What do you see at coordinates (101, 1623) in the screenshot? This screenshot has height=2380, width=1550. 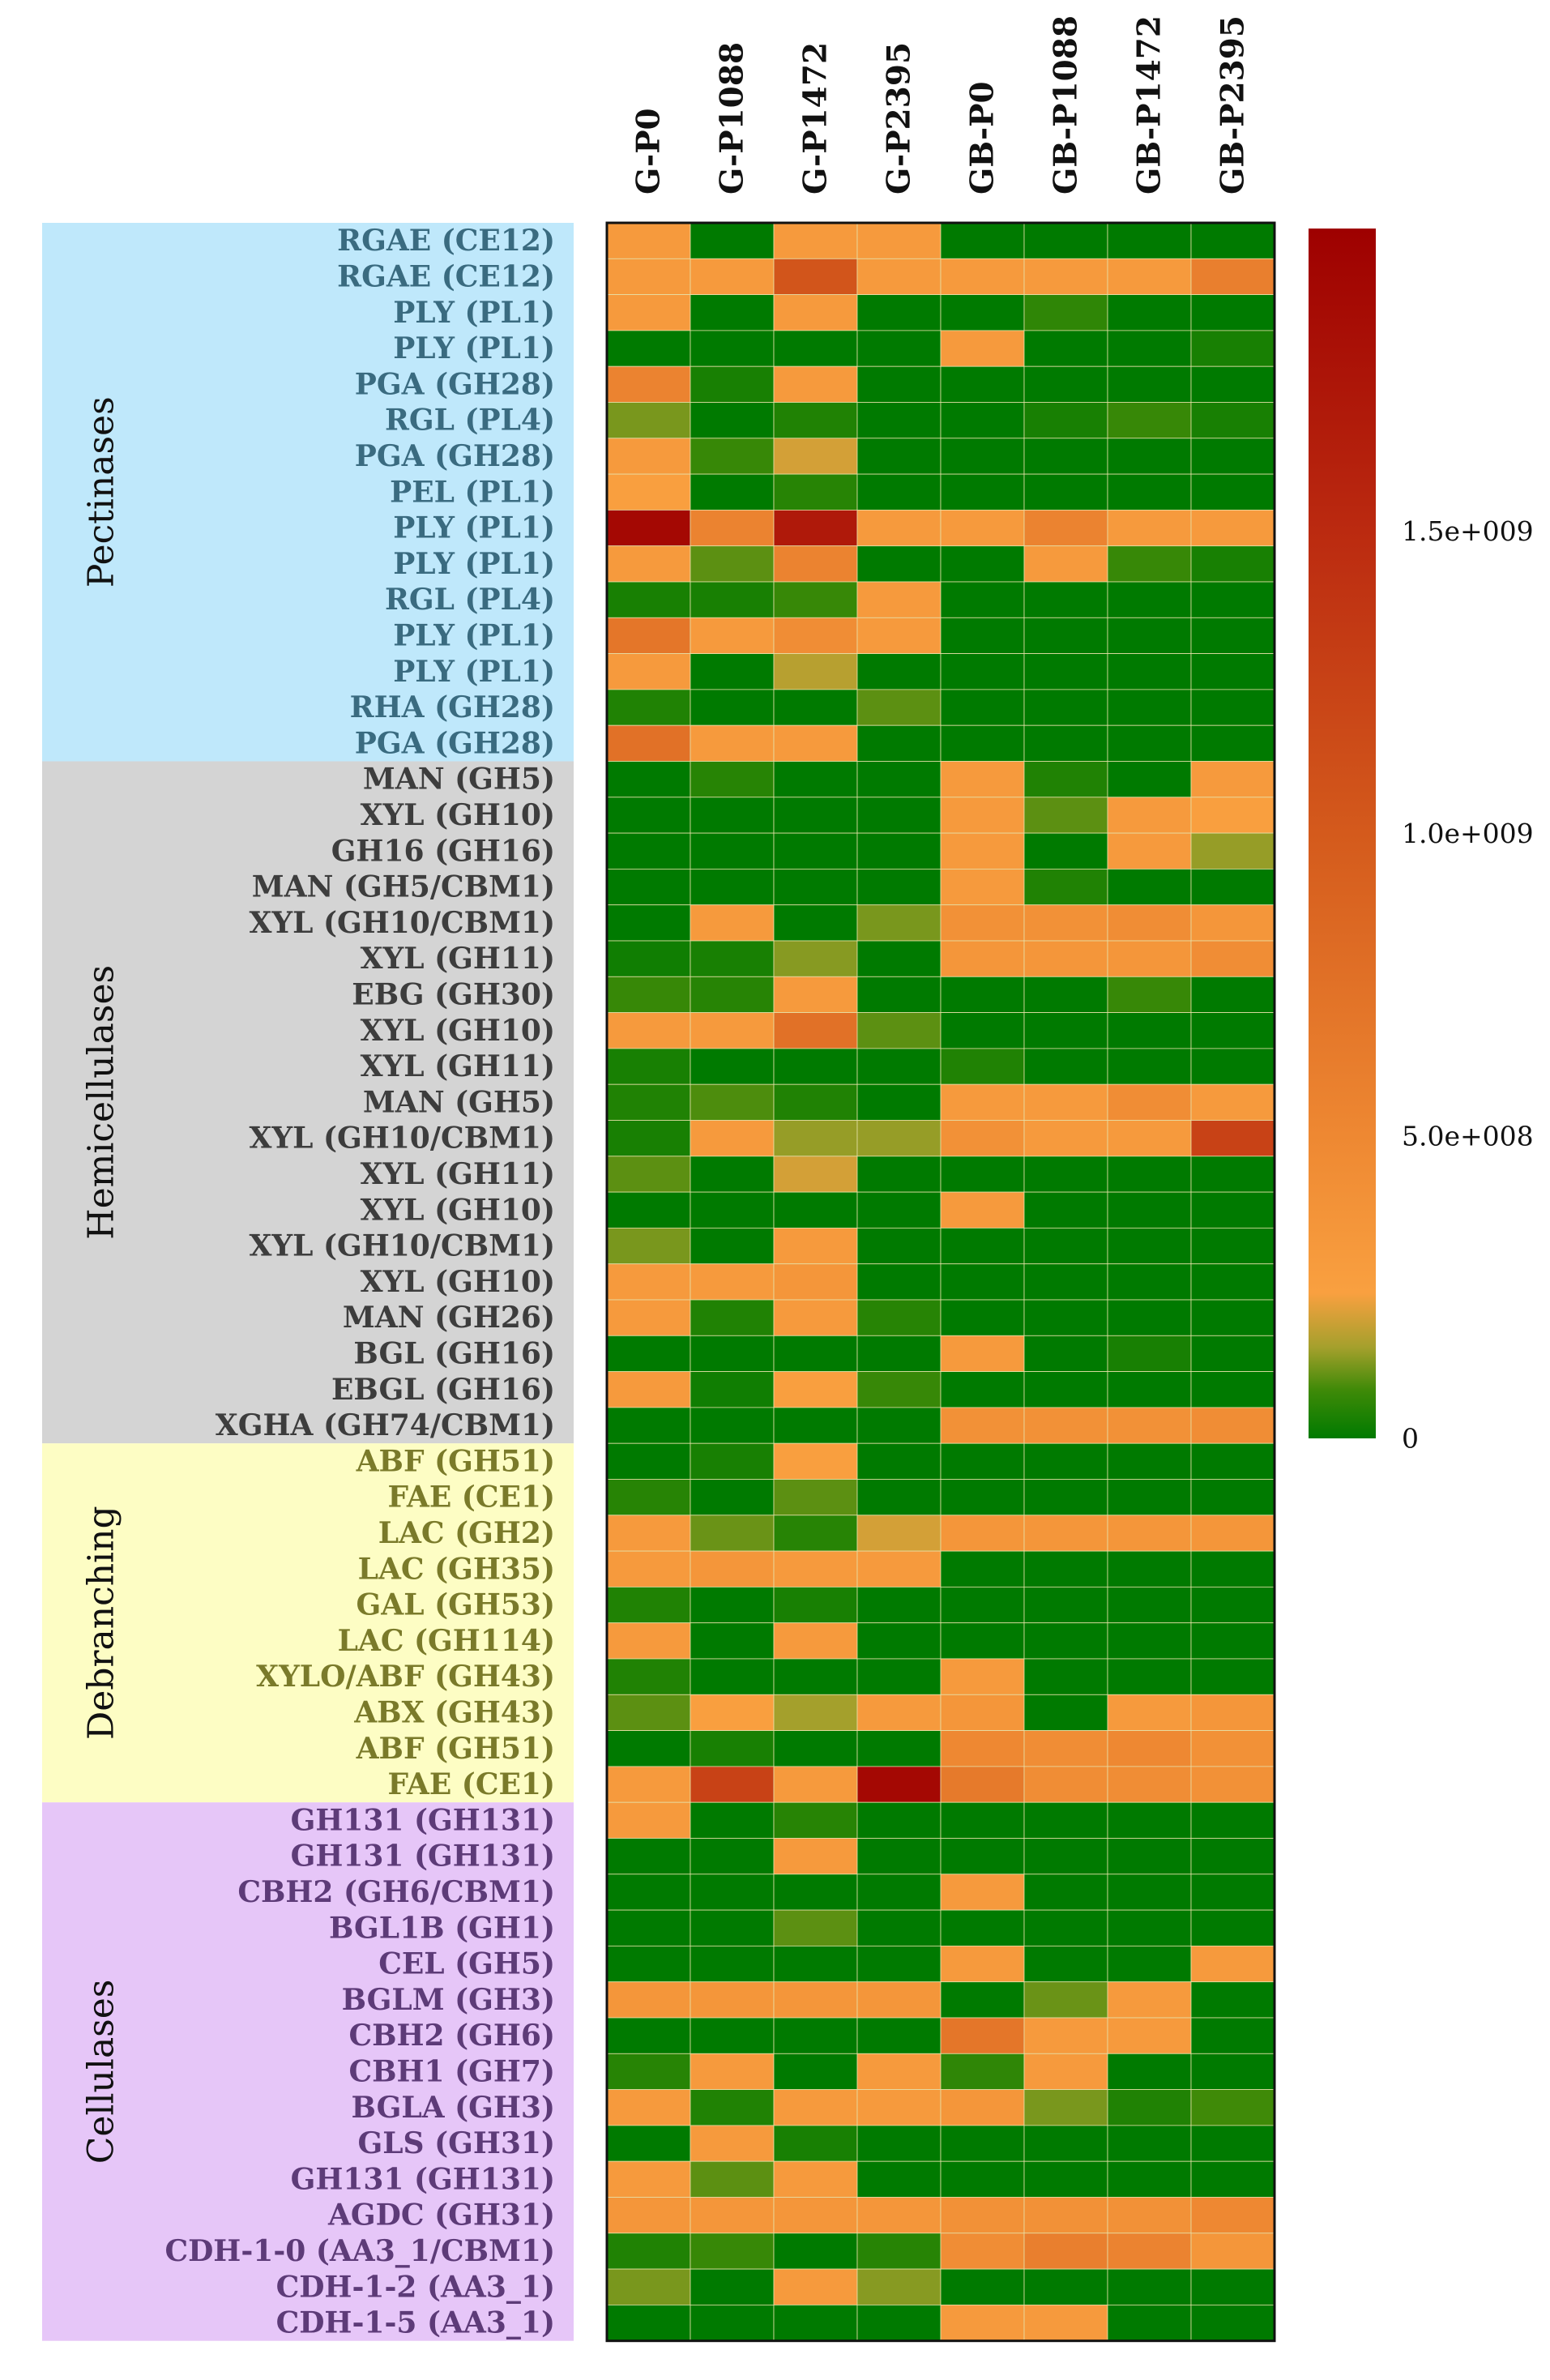 I see `group-label-debranching: Debranching` at bounding box center [101, 1623].